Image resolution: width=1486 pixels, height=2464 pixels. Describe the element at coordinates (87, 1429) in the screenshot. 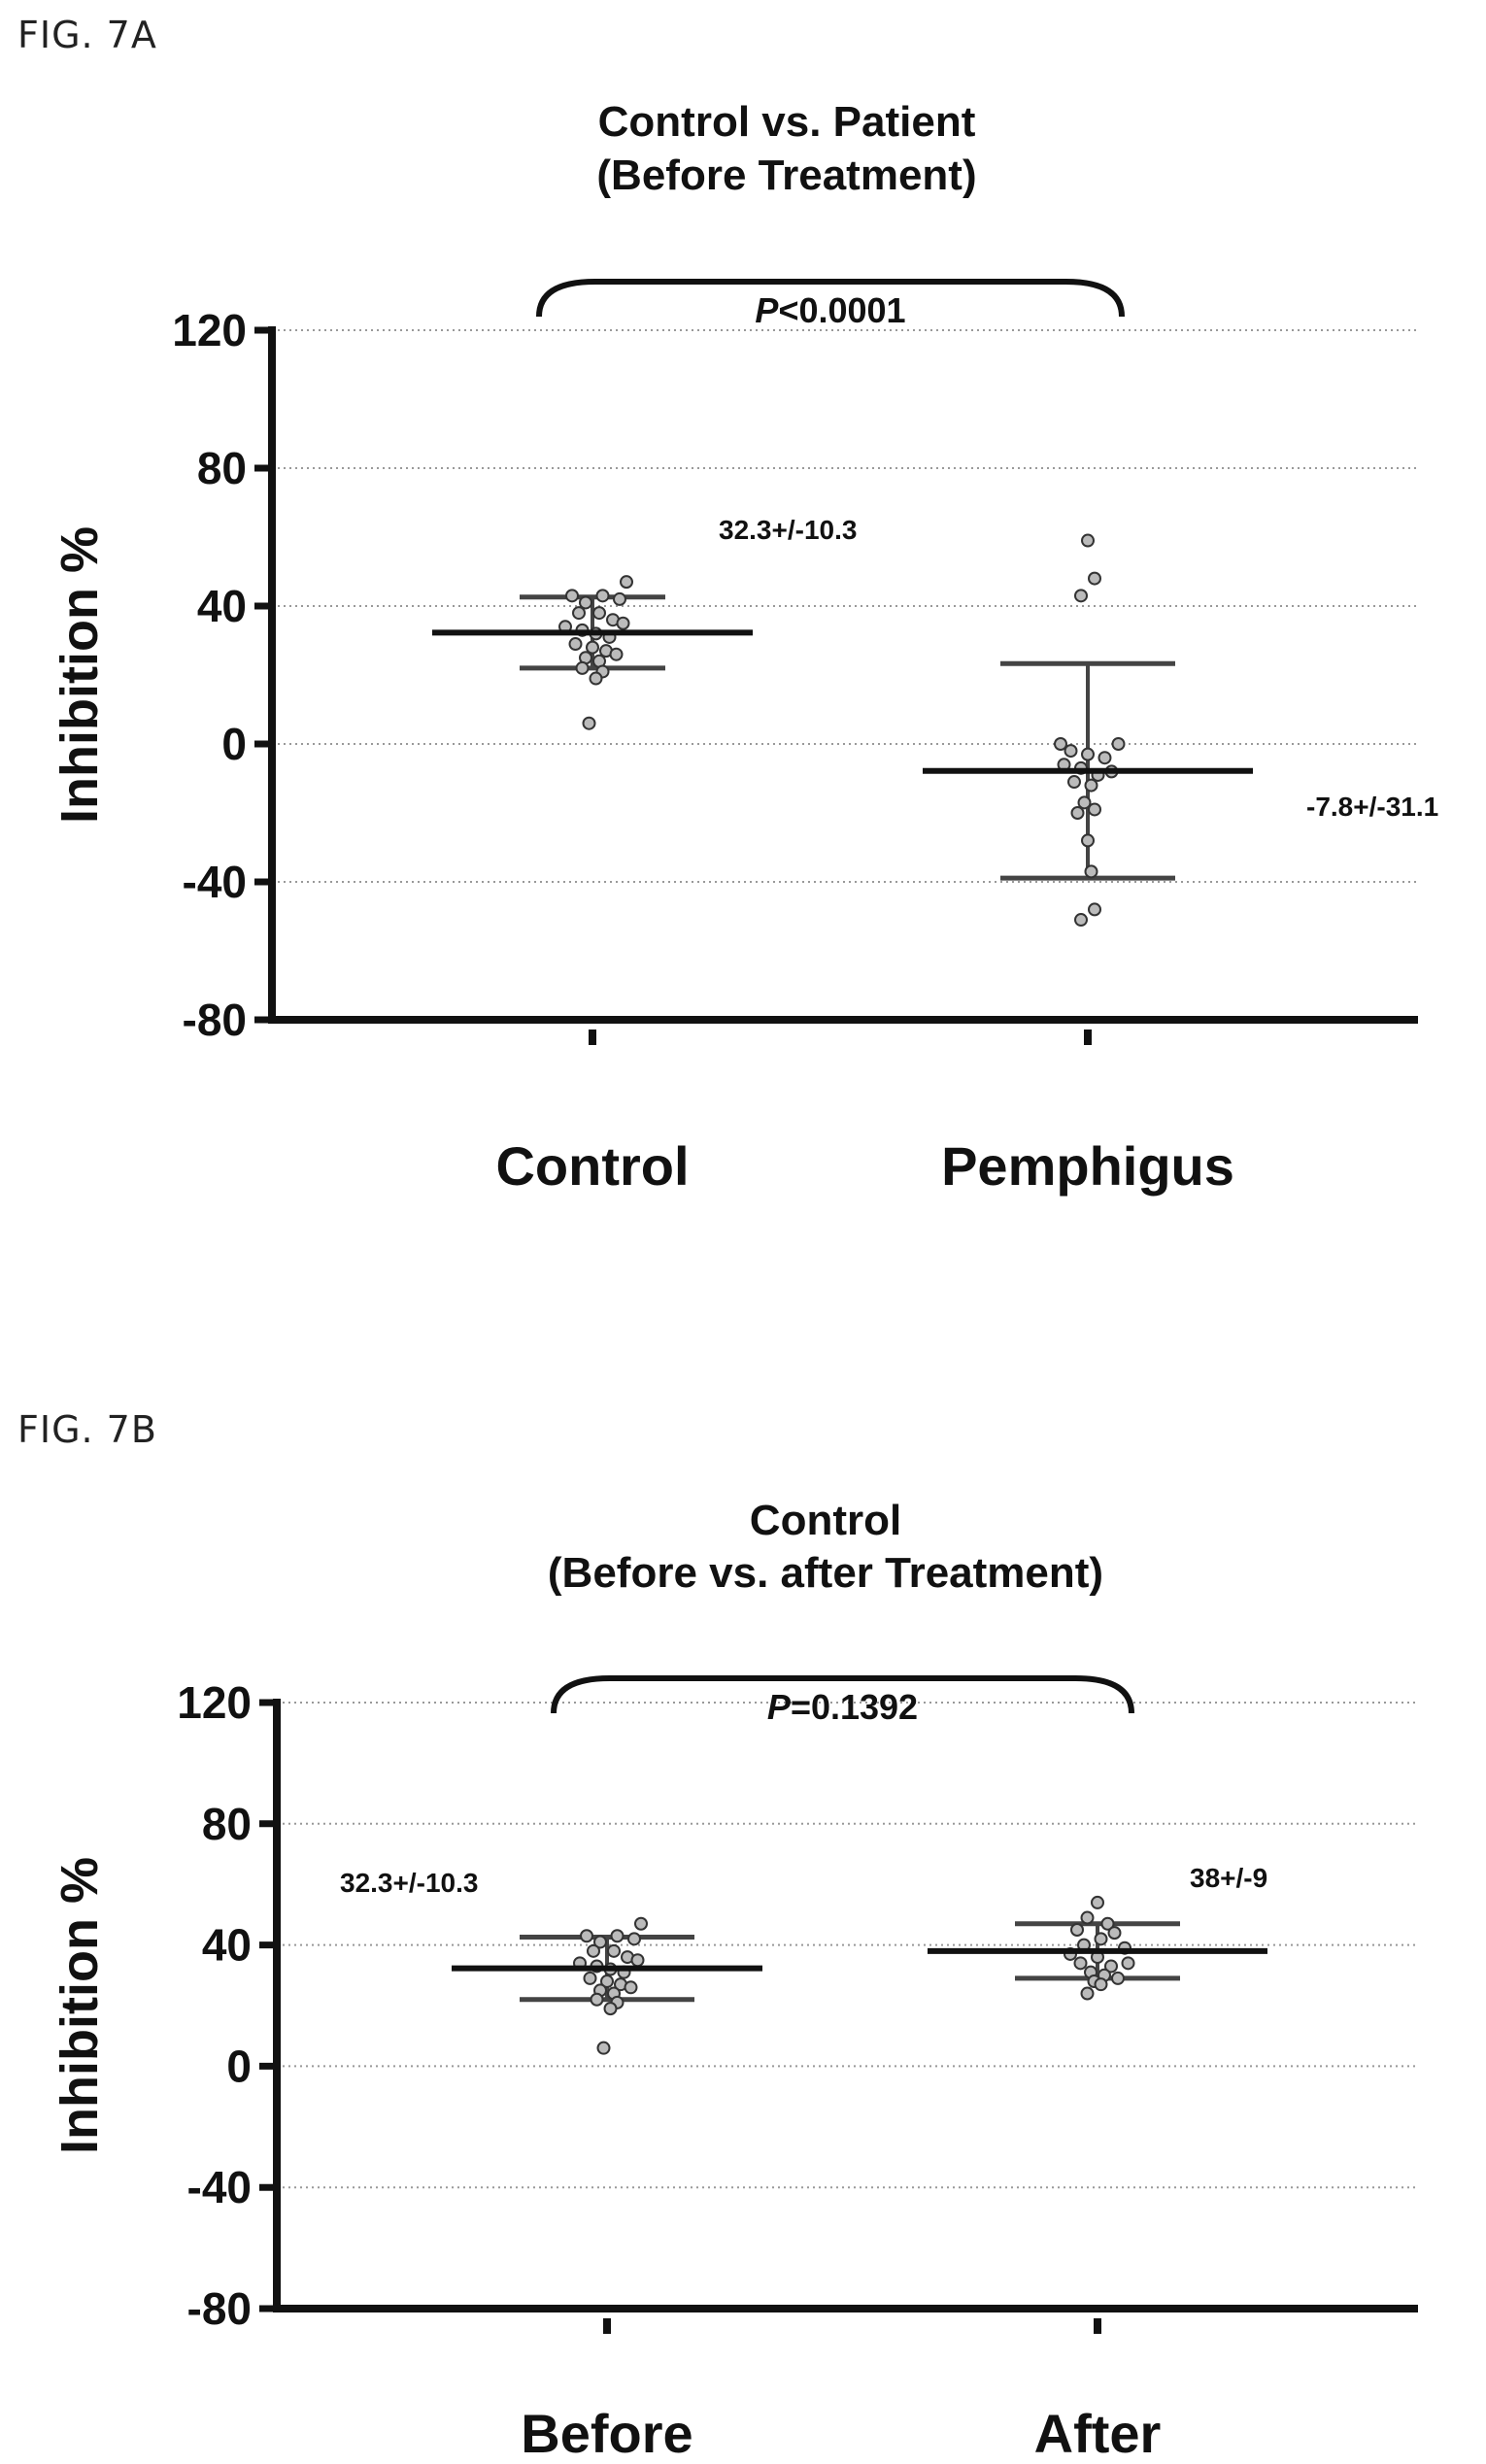

I see `figure-b-label: FIG. 7B` at that location.